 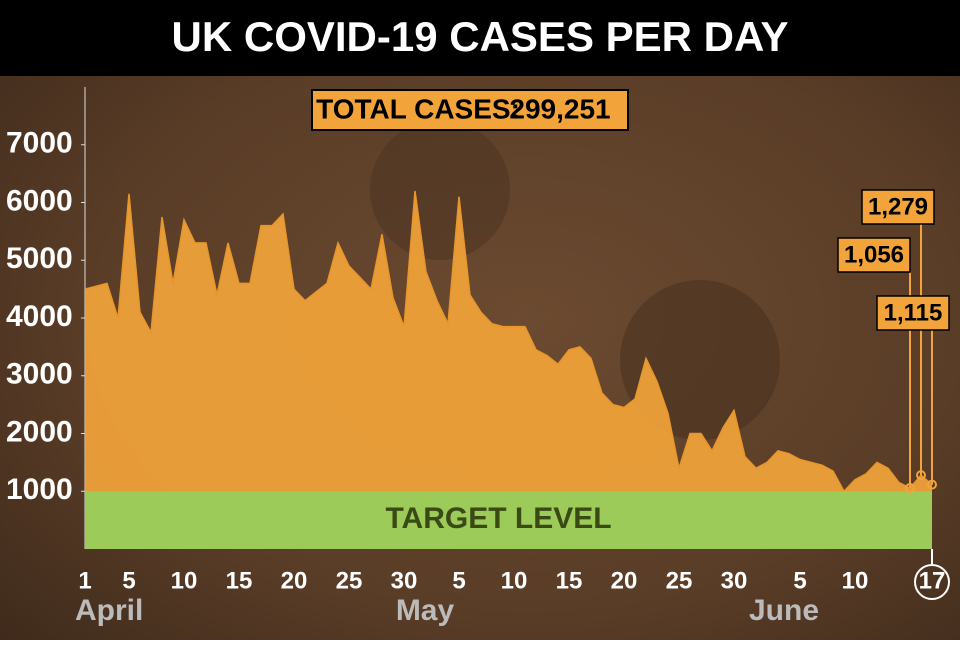 What do you see at coordinates (440, 190) in the screenshot?
I see `virus-decoration` at bounding box center [440, 190].